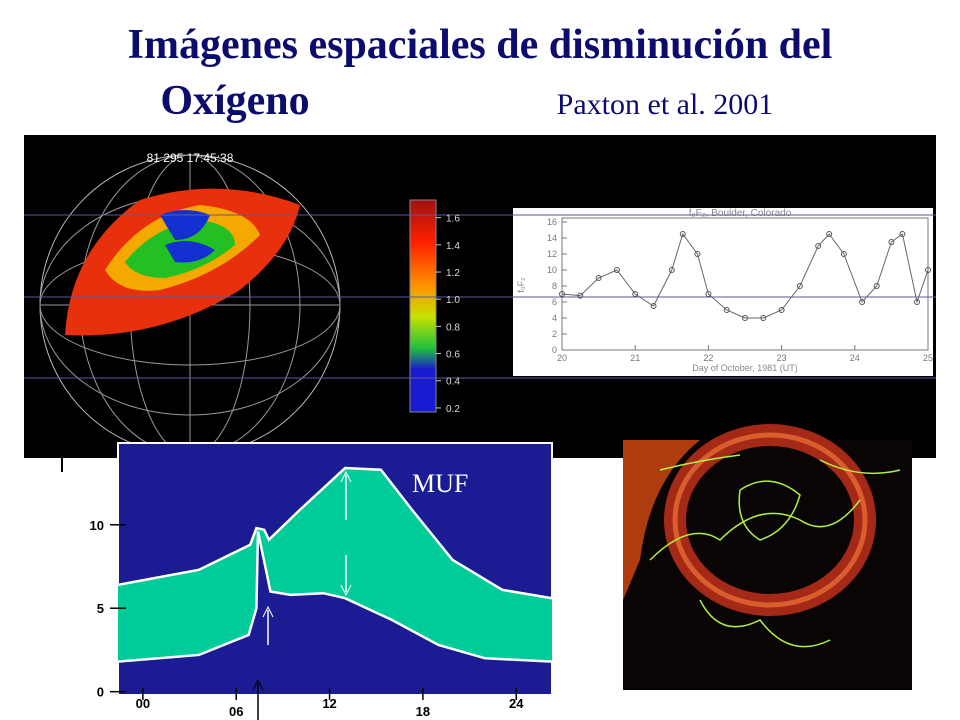 The height and width of the screenshot is (720, 960). Describe the element at coordinates (665, 104) in the screenshot. I see `citation: Paxton et al. 2001` at that location.